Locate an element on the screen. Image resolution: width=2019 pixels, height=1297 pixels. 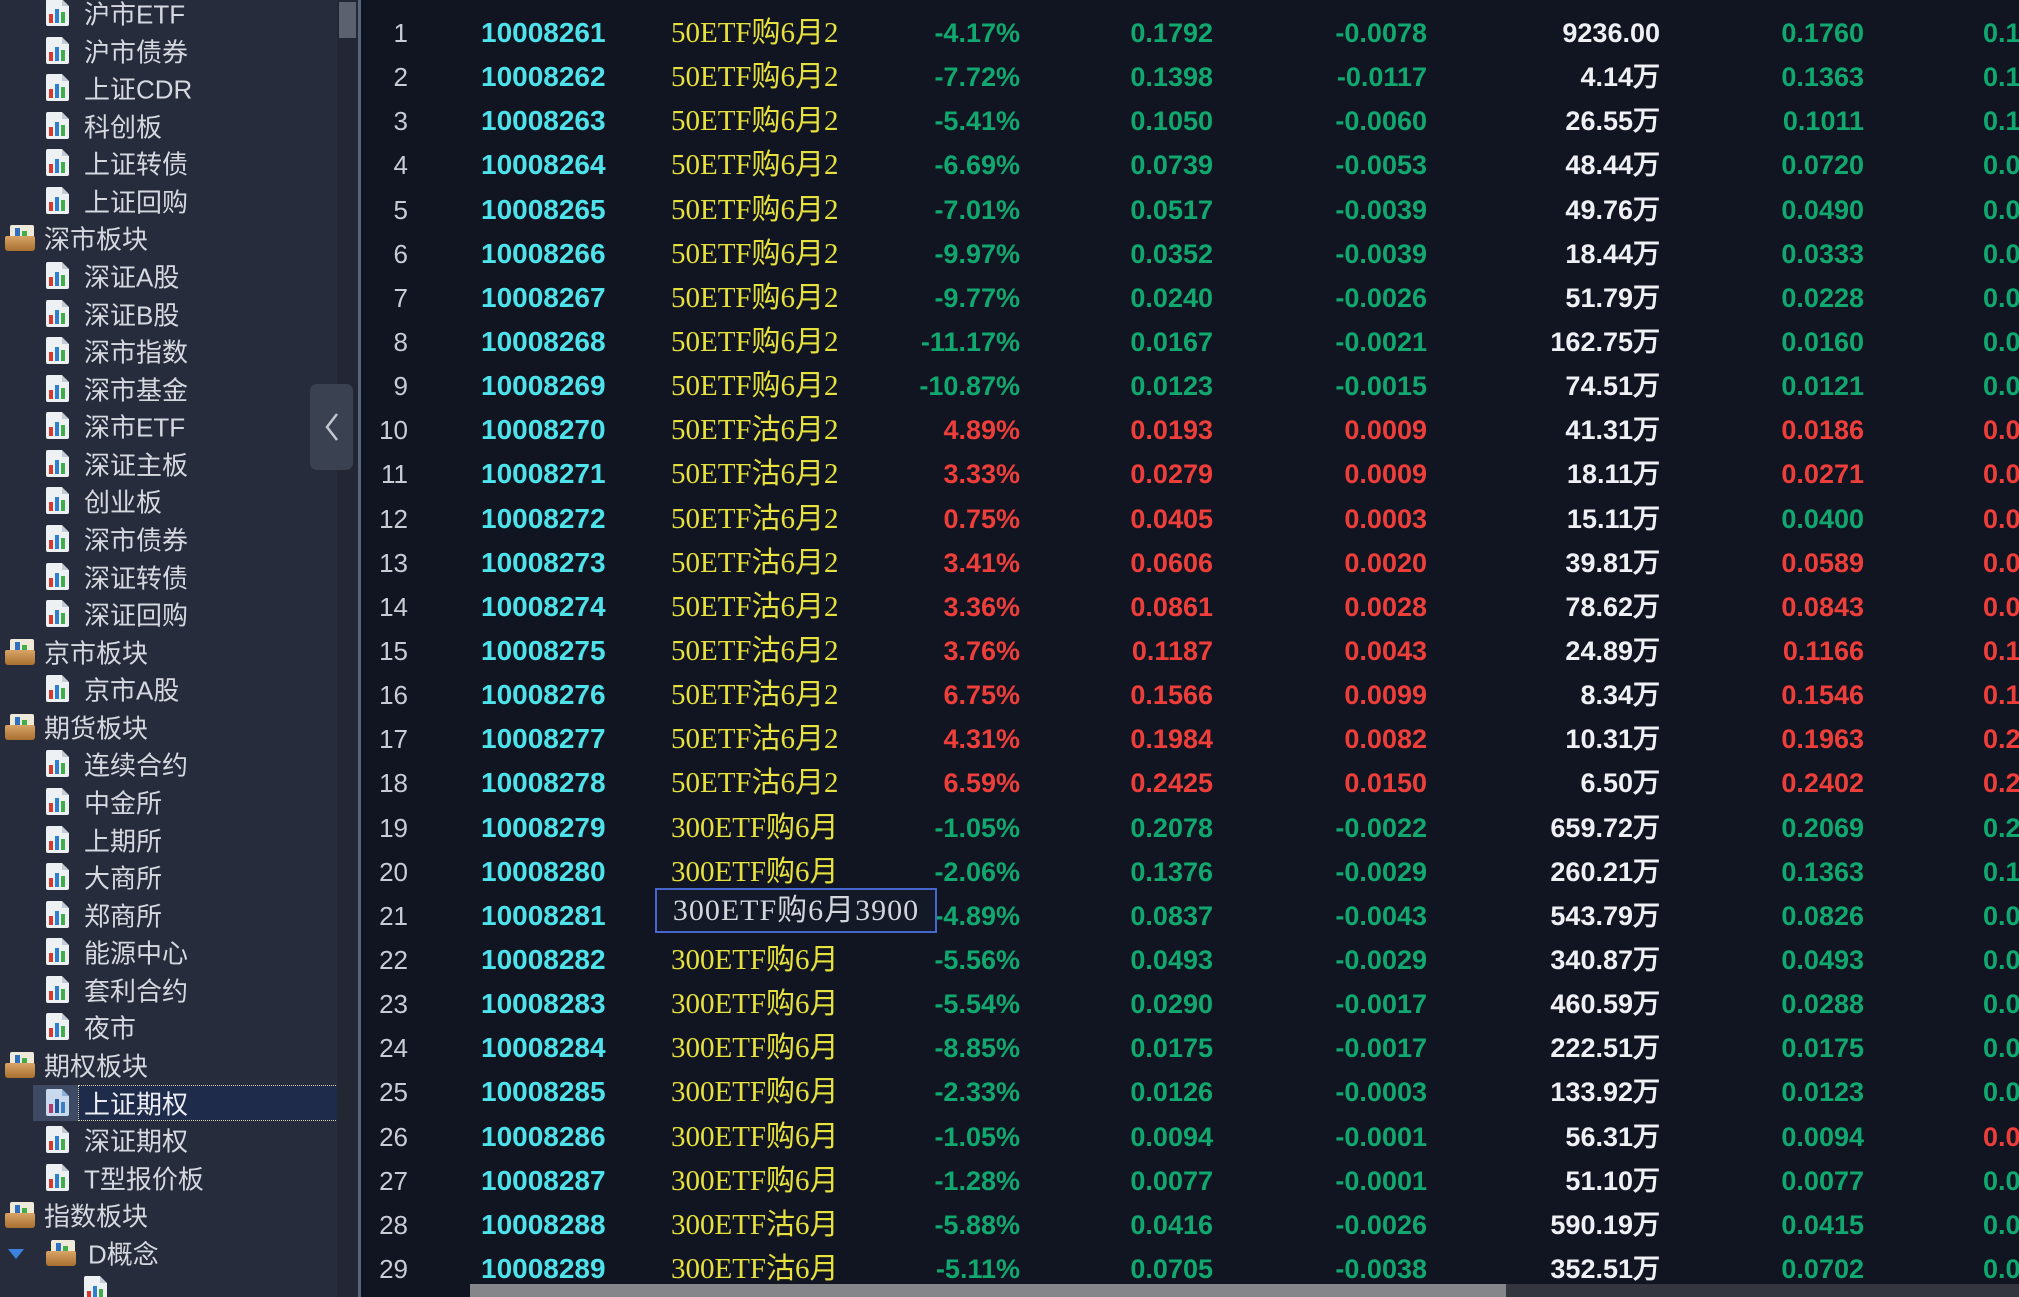
collapse-sidebar-button is located at coordinates (331, 427).